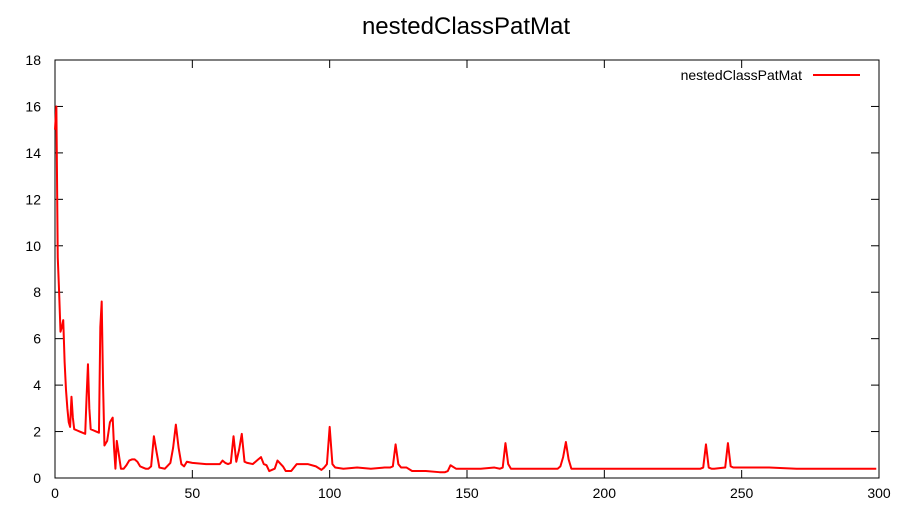 The image size is (910, 520). What do you see at coordinates (330, 493) in the screenshot?
I see `x-tick-label: 100` at bounding box center [330, 493].